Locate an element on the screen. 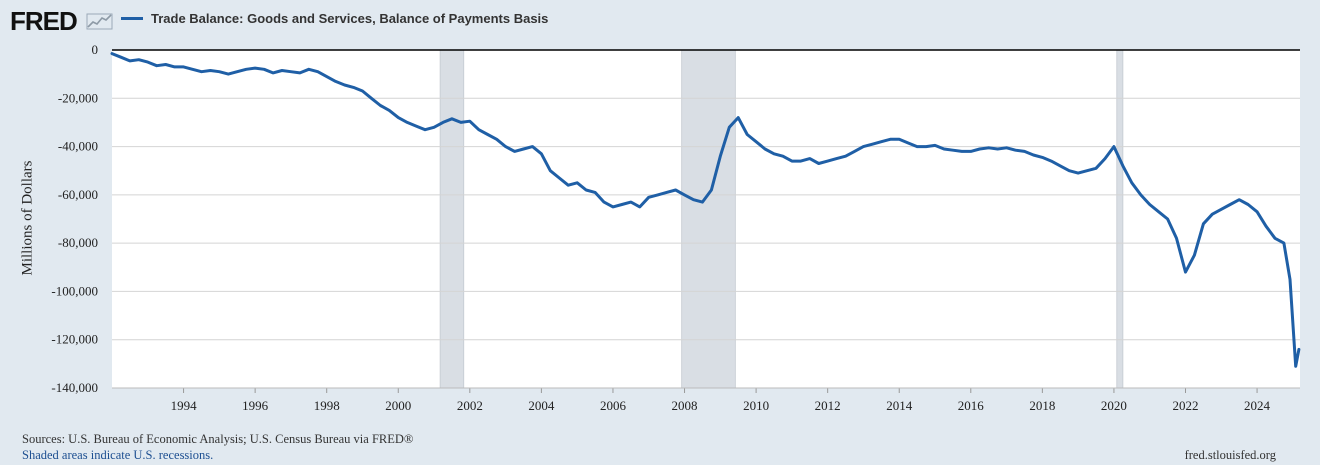 The height and width of the screenshot is (465, 1320). x-tick-label: 2012 is located at coordinates (828, 405).